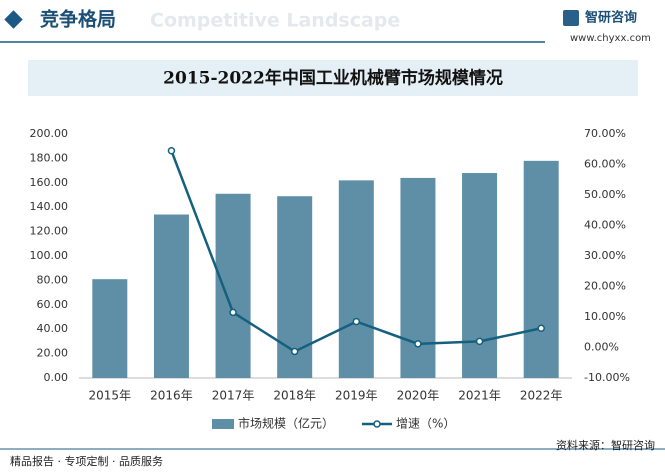  Describe the element at coordinates (607, 377) in the screenshot. I see `y2-tick-label: -10.00%` at that location.